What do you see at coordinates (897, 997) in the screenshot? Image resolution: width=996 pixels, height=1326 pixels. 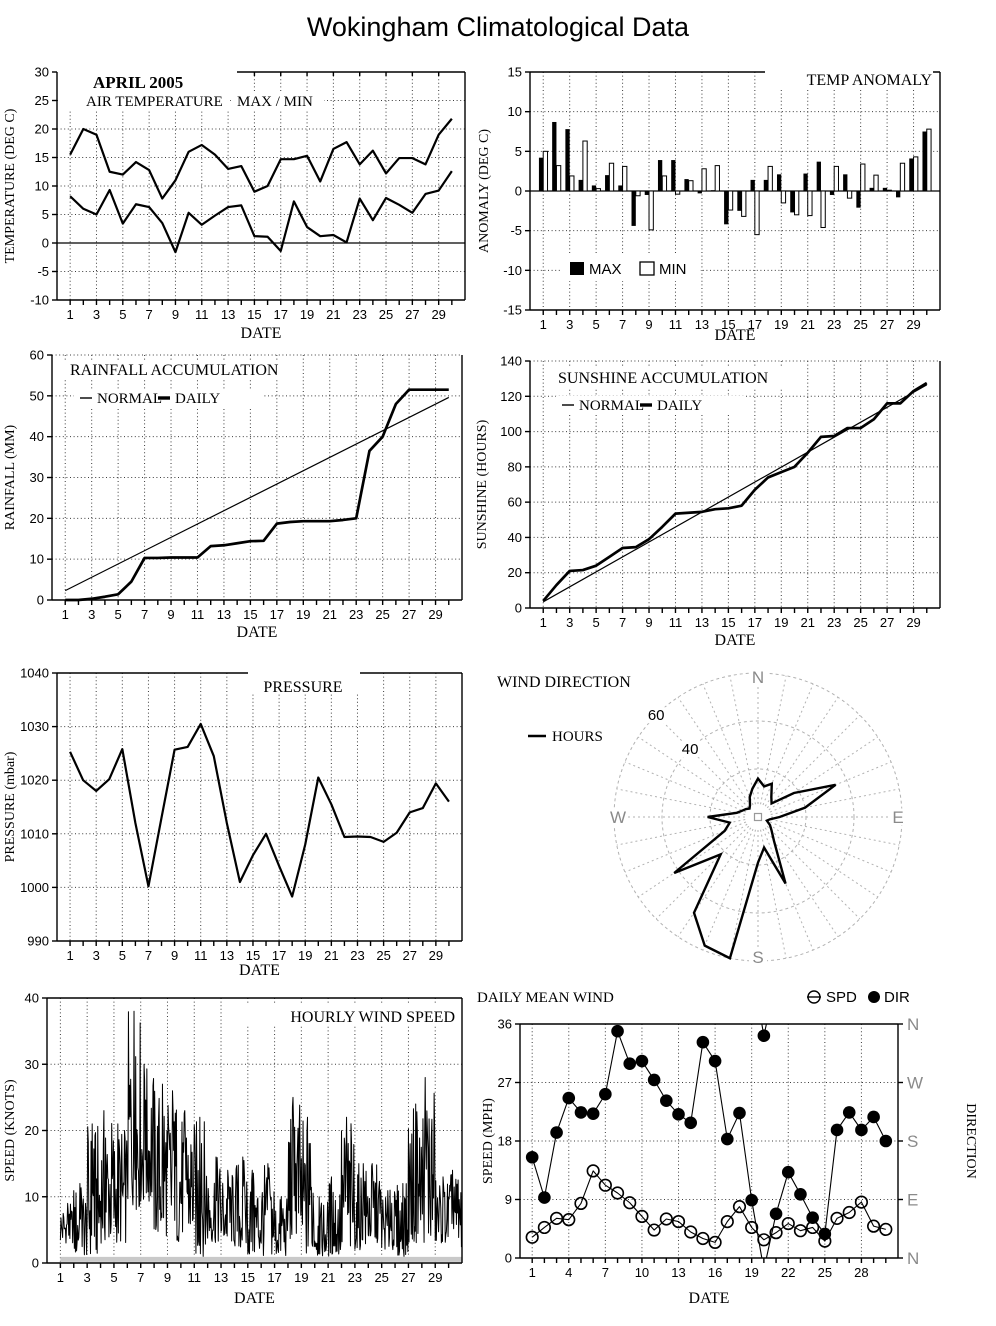 I see `dir-legend-label: DIR` at bounding box center [897, 997].